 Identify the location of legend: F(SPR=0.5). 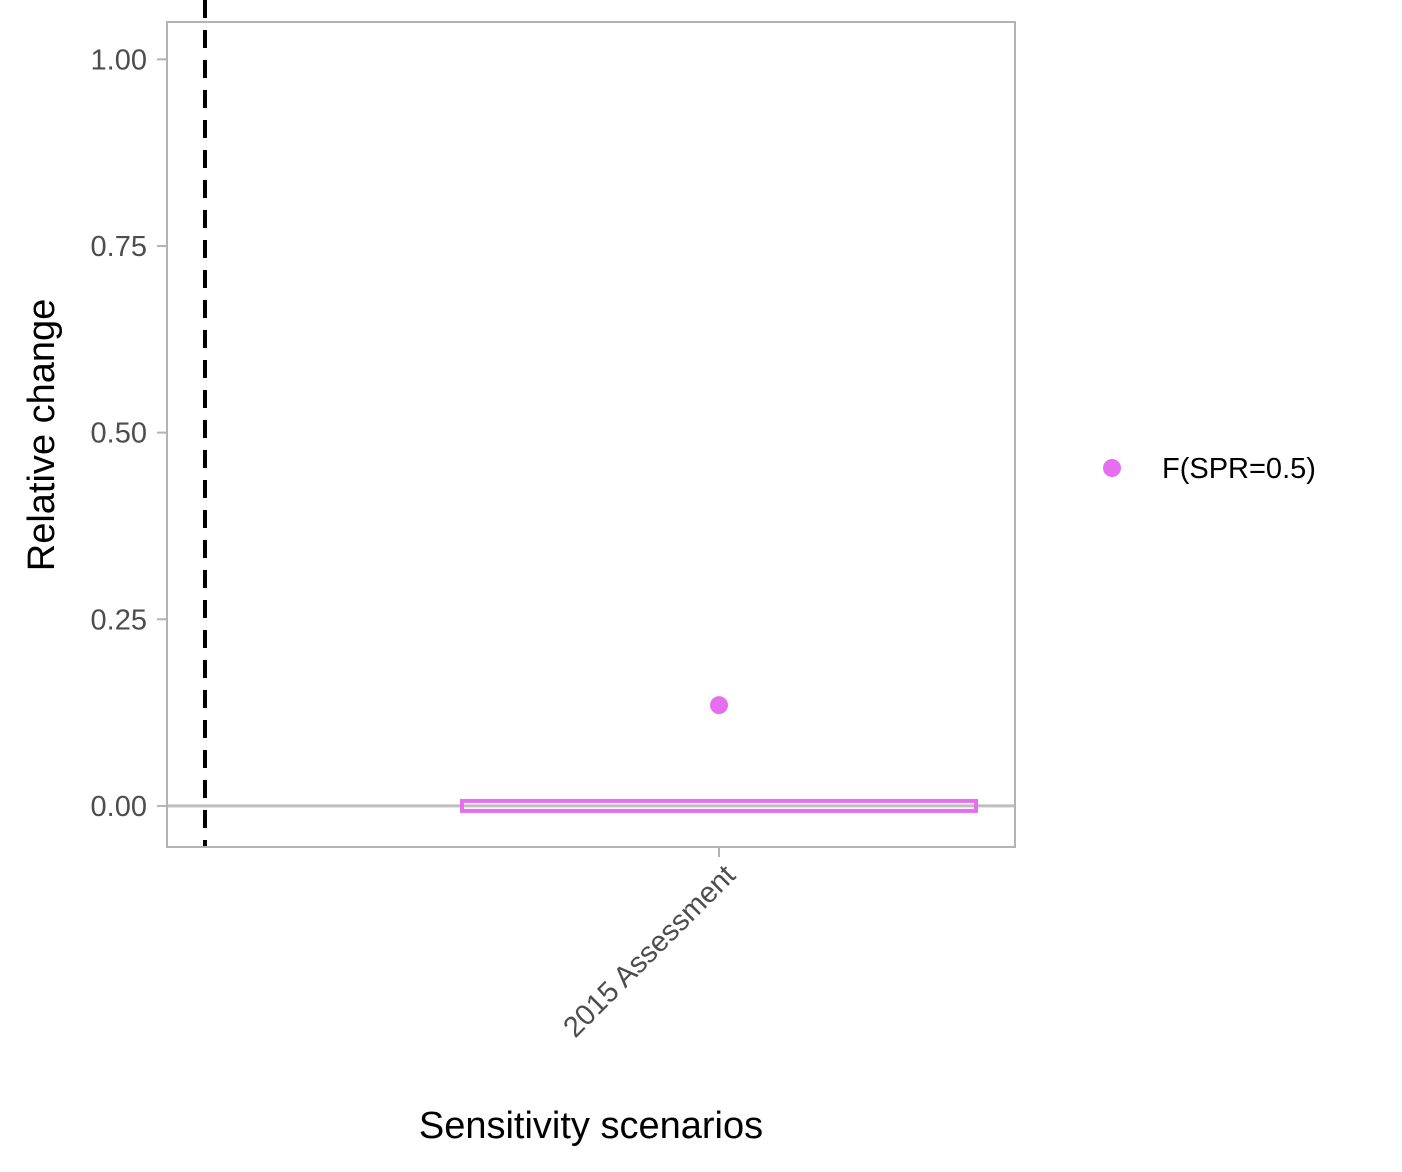
(1209, 469).